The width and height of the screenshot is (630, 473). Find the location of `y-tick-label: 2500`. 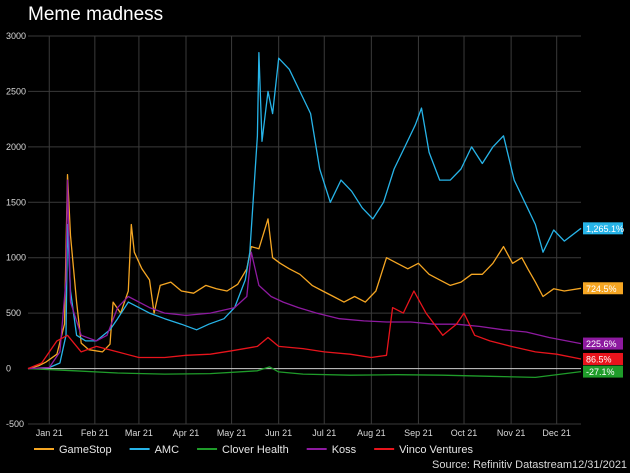

y-tick-label: 2500 is located at coordinates (16, 91).